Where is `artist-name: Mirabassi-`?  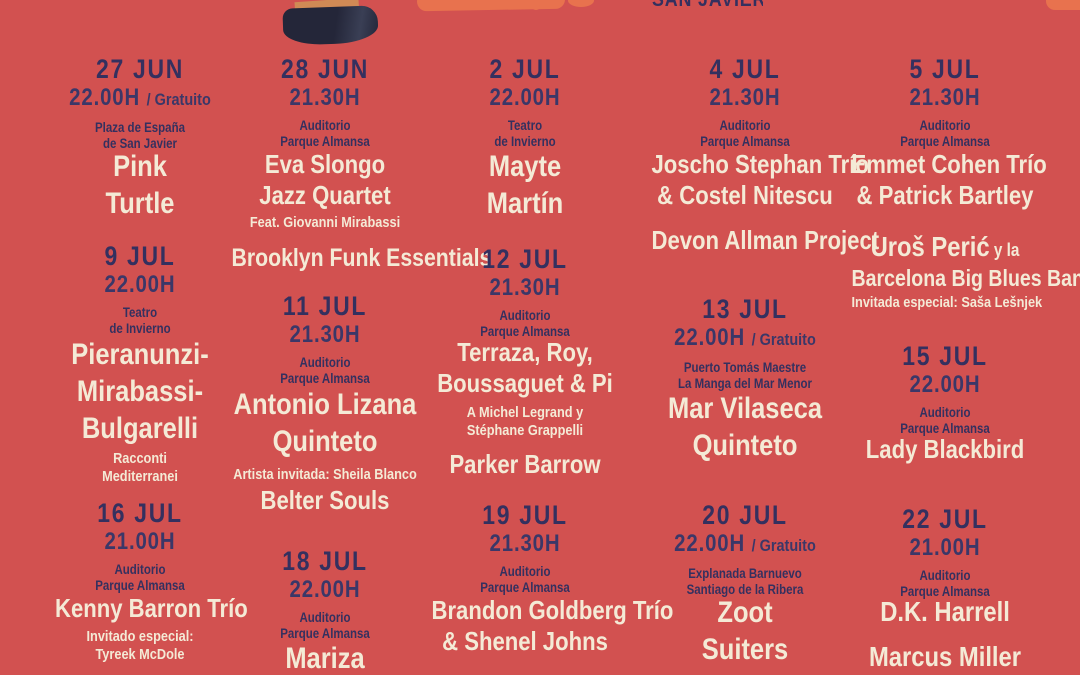
artist-name: Mirabassi- is located at coordinates (140, 391).